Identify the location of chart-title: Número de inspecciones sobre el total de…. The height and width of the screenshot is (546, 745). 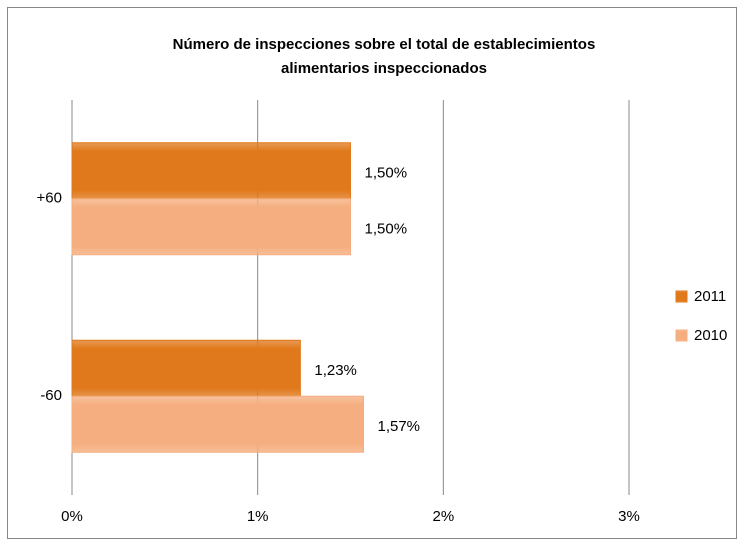
(384, 44).